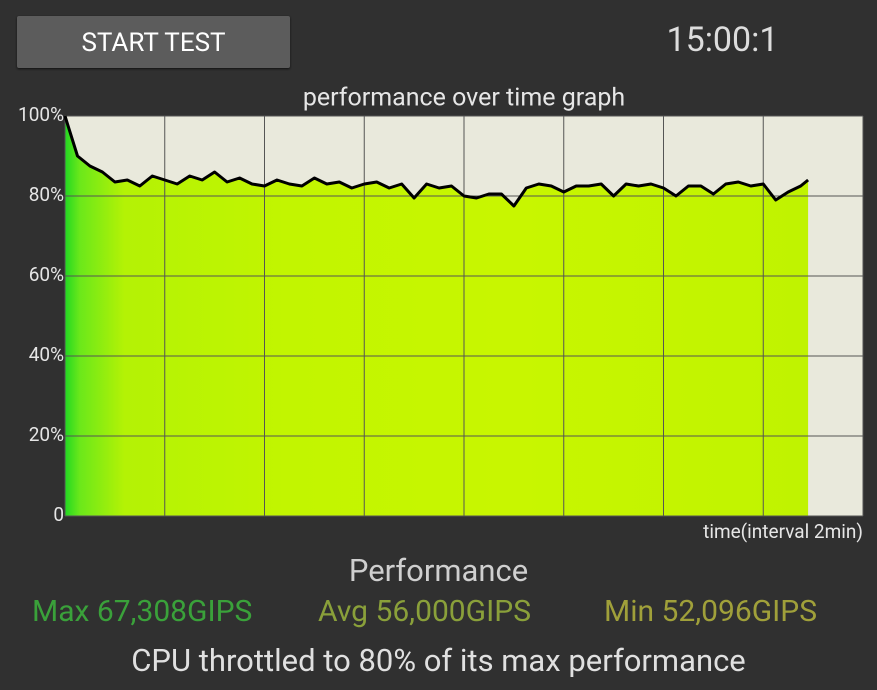 The height and width of the screenshot is (690, 877). I want to click on x-axis-label: time(interval 2min), so click(783, 531).